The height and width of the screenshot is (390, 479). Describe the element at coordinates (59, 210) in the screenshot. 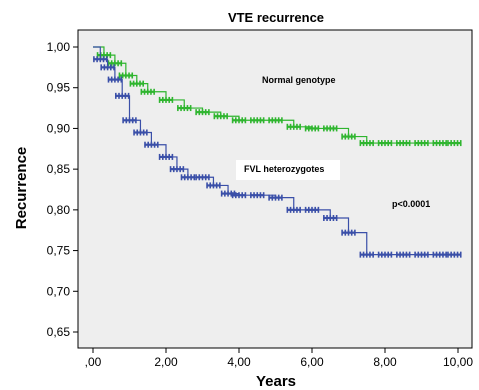

I see `y-tick-label: 0,80` at that location.